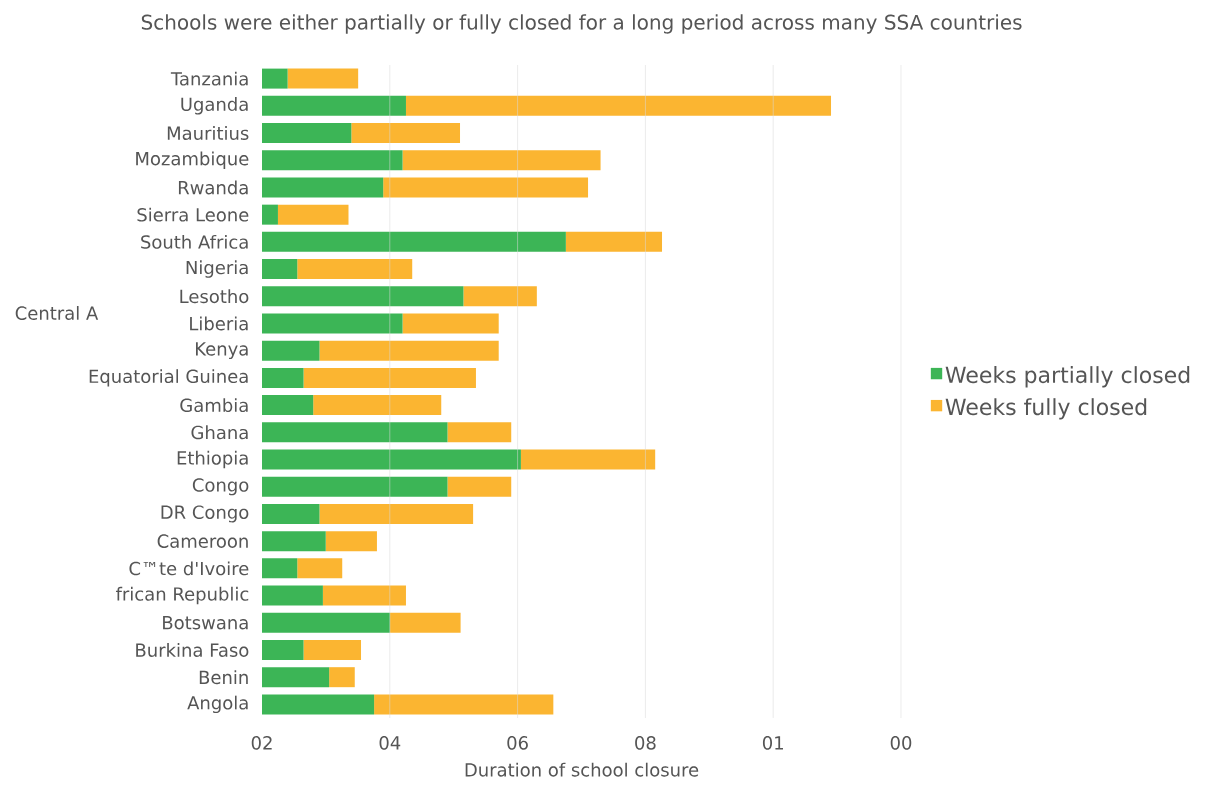 The width and height of the screenshot is (1214, 796). I want to click on text: 01, so click(772, 743).